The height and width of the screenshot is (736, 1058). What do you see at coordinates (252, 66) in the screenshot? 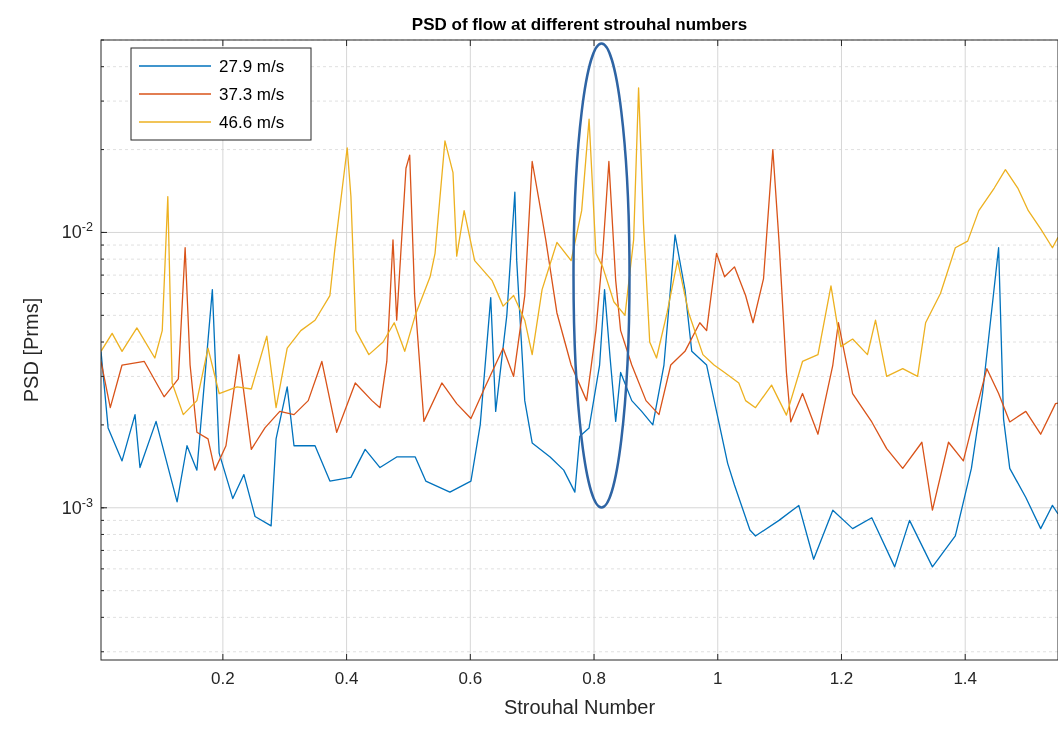
I see `legend-label: 27.9 m/s` at bounding box center [252, 66].